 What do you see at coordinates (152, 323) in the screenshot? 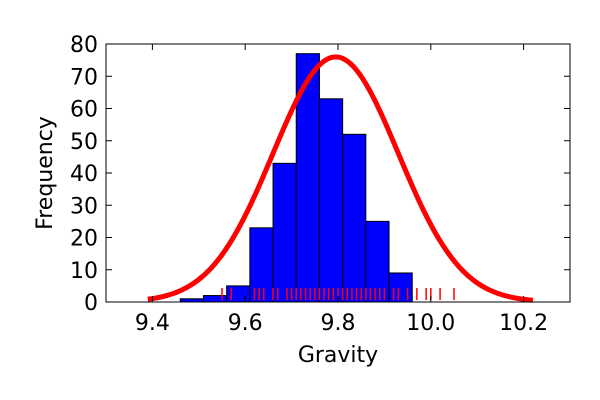
I see `x-tick-label: 9.4` at bounding box center [152, 323].